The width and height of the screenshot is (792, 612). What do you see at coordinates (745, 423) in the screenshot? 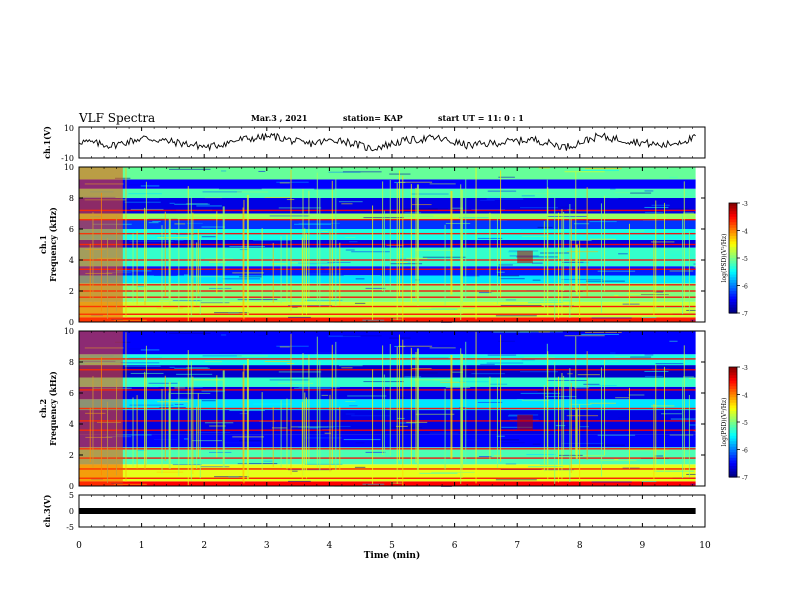
I see `colorbar-tick-label: -5` at bounding box center [745, 423].